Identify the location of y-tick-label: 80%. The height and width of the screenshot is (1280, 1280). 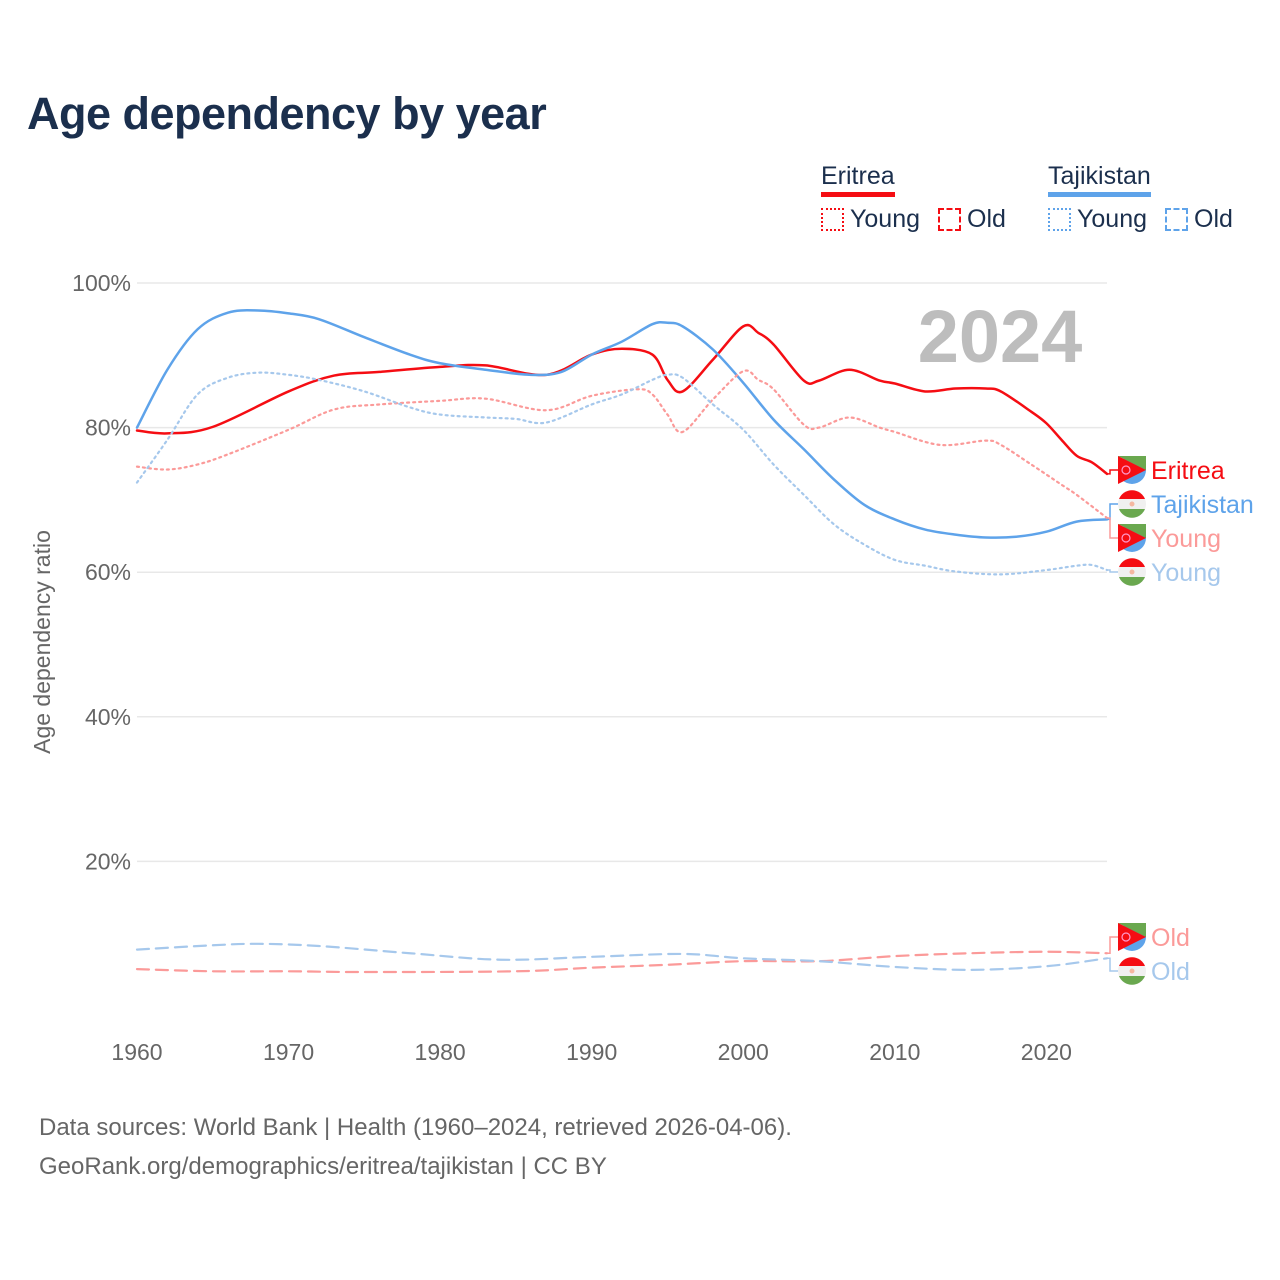
(108, 428).